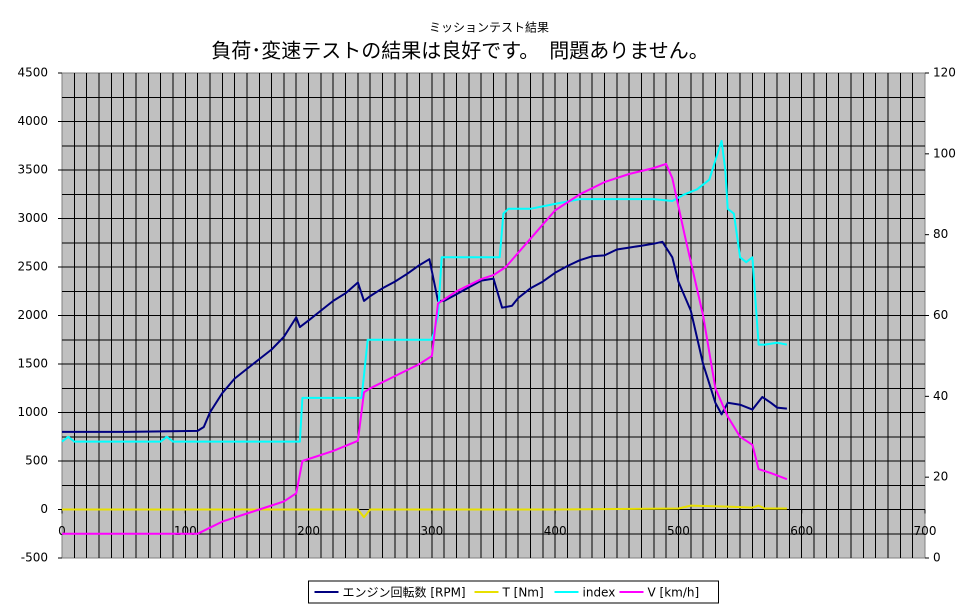 This screenshot has height=612, width=979. I want to click on y-tick-label: 500, so click(36, 461).